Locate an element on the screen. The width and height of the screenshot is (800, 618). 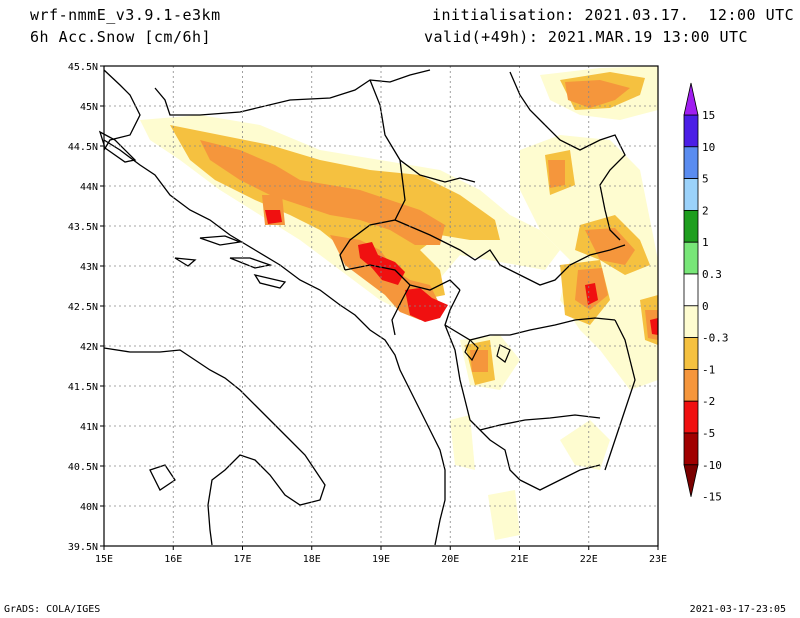
colorbar is located at coordinates (691, 289).